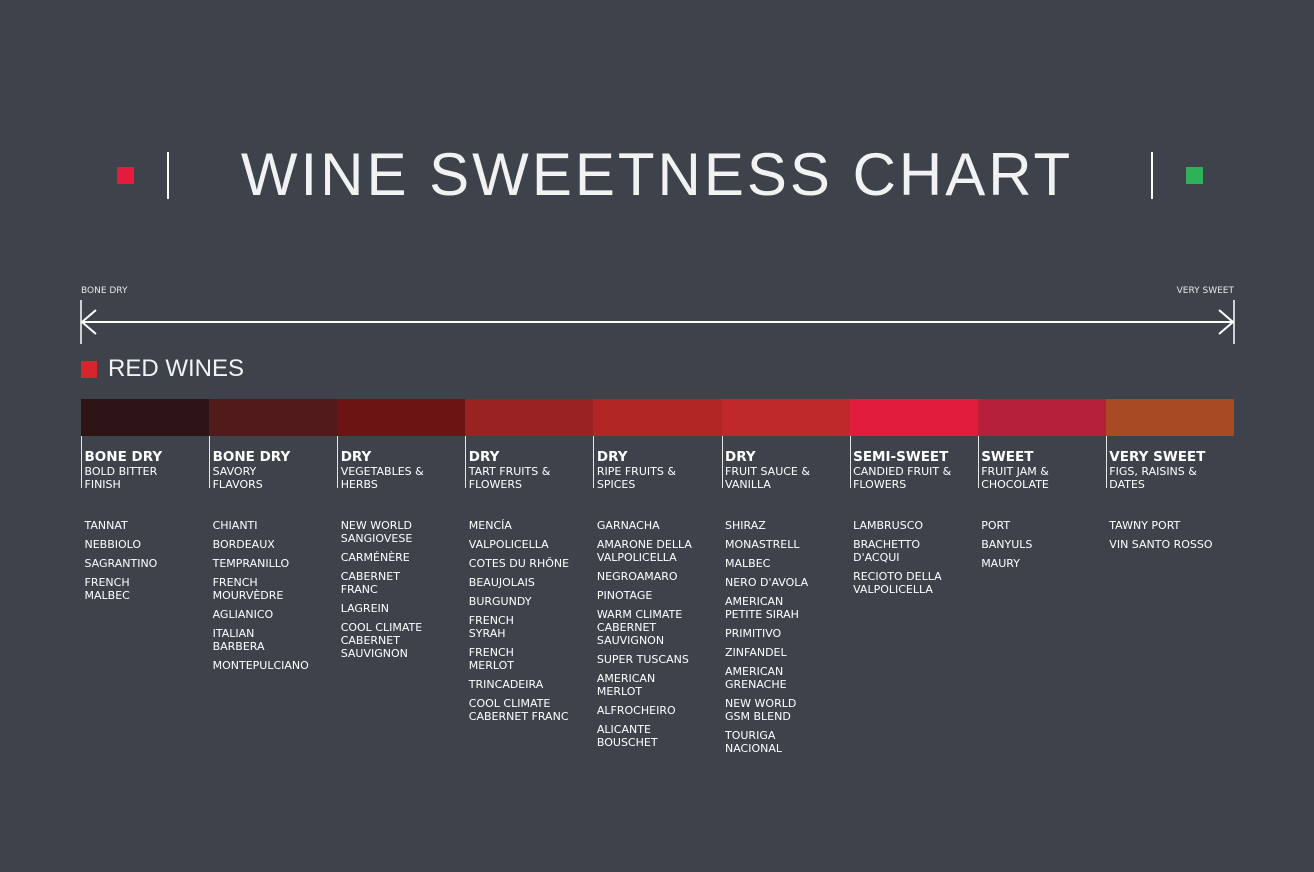 This screenshot has width=1314, height=872. What do you see at coordinates (1145, 525) in the screenshot?
I see `wine: TAWNY PORT` at bounding box center [1145, 525].